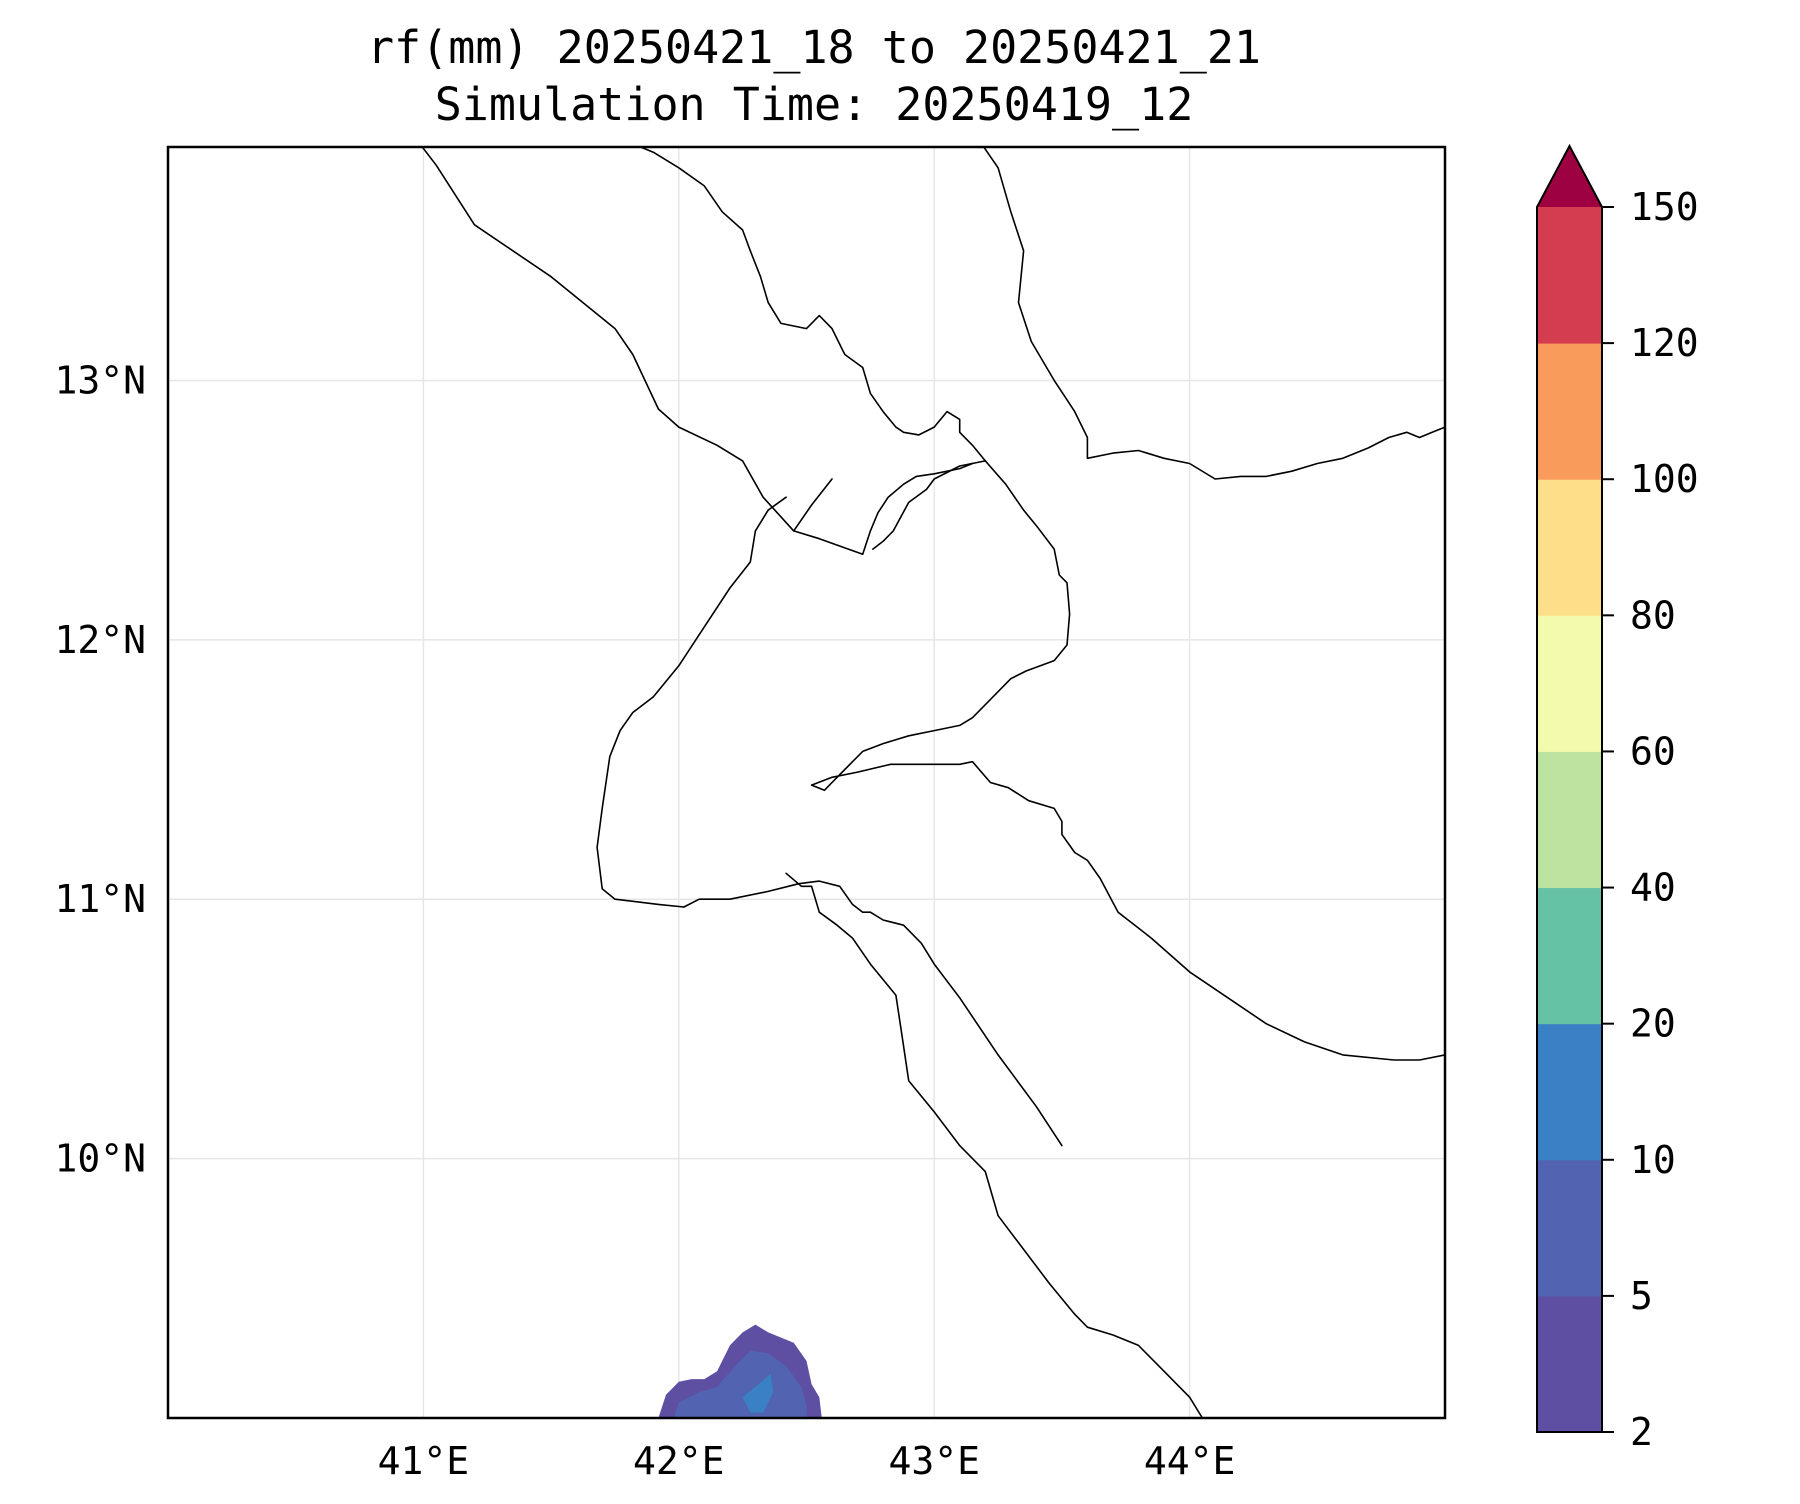 The width and height of the screenshot is (1800, 1504). What do you see at coordinates (100, 640) in the screenshot?
I see `lat-tick-label: 12°N` at bounding box center [100, 640].